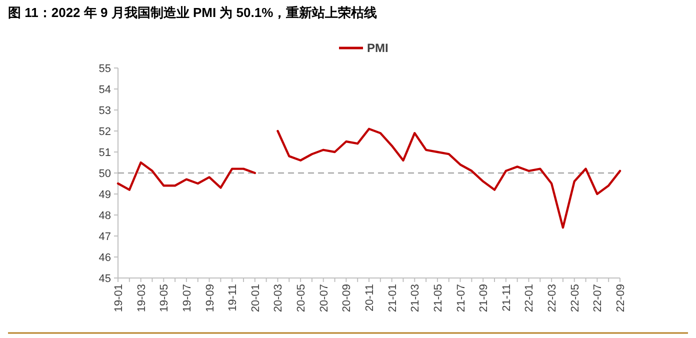  What do you see at coordinates (104, 258) in the screenshot?
I see `y-tick-label: 46` at bounding box center [104, 258].